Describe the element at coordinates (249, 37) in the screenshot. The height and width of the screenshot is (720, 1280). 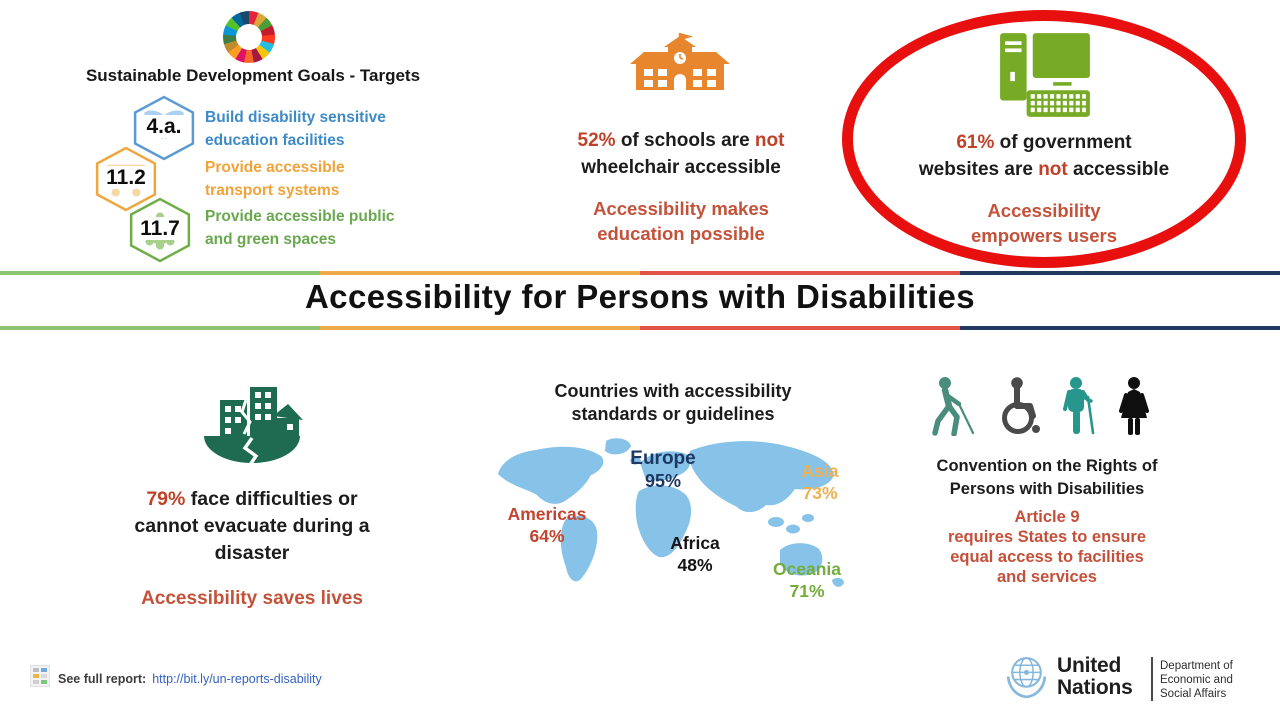
I see `sdg-wheel-icon` at that location.